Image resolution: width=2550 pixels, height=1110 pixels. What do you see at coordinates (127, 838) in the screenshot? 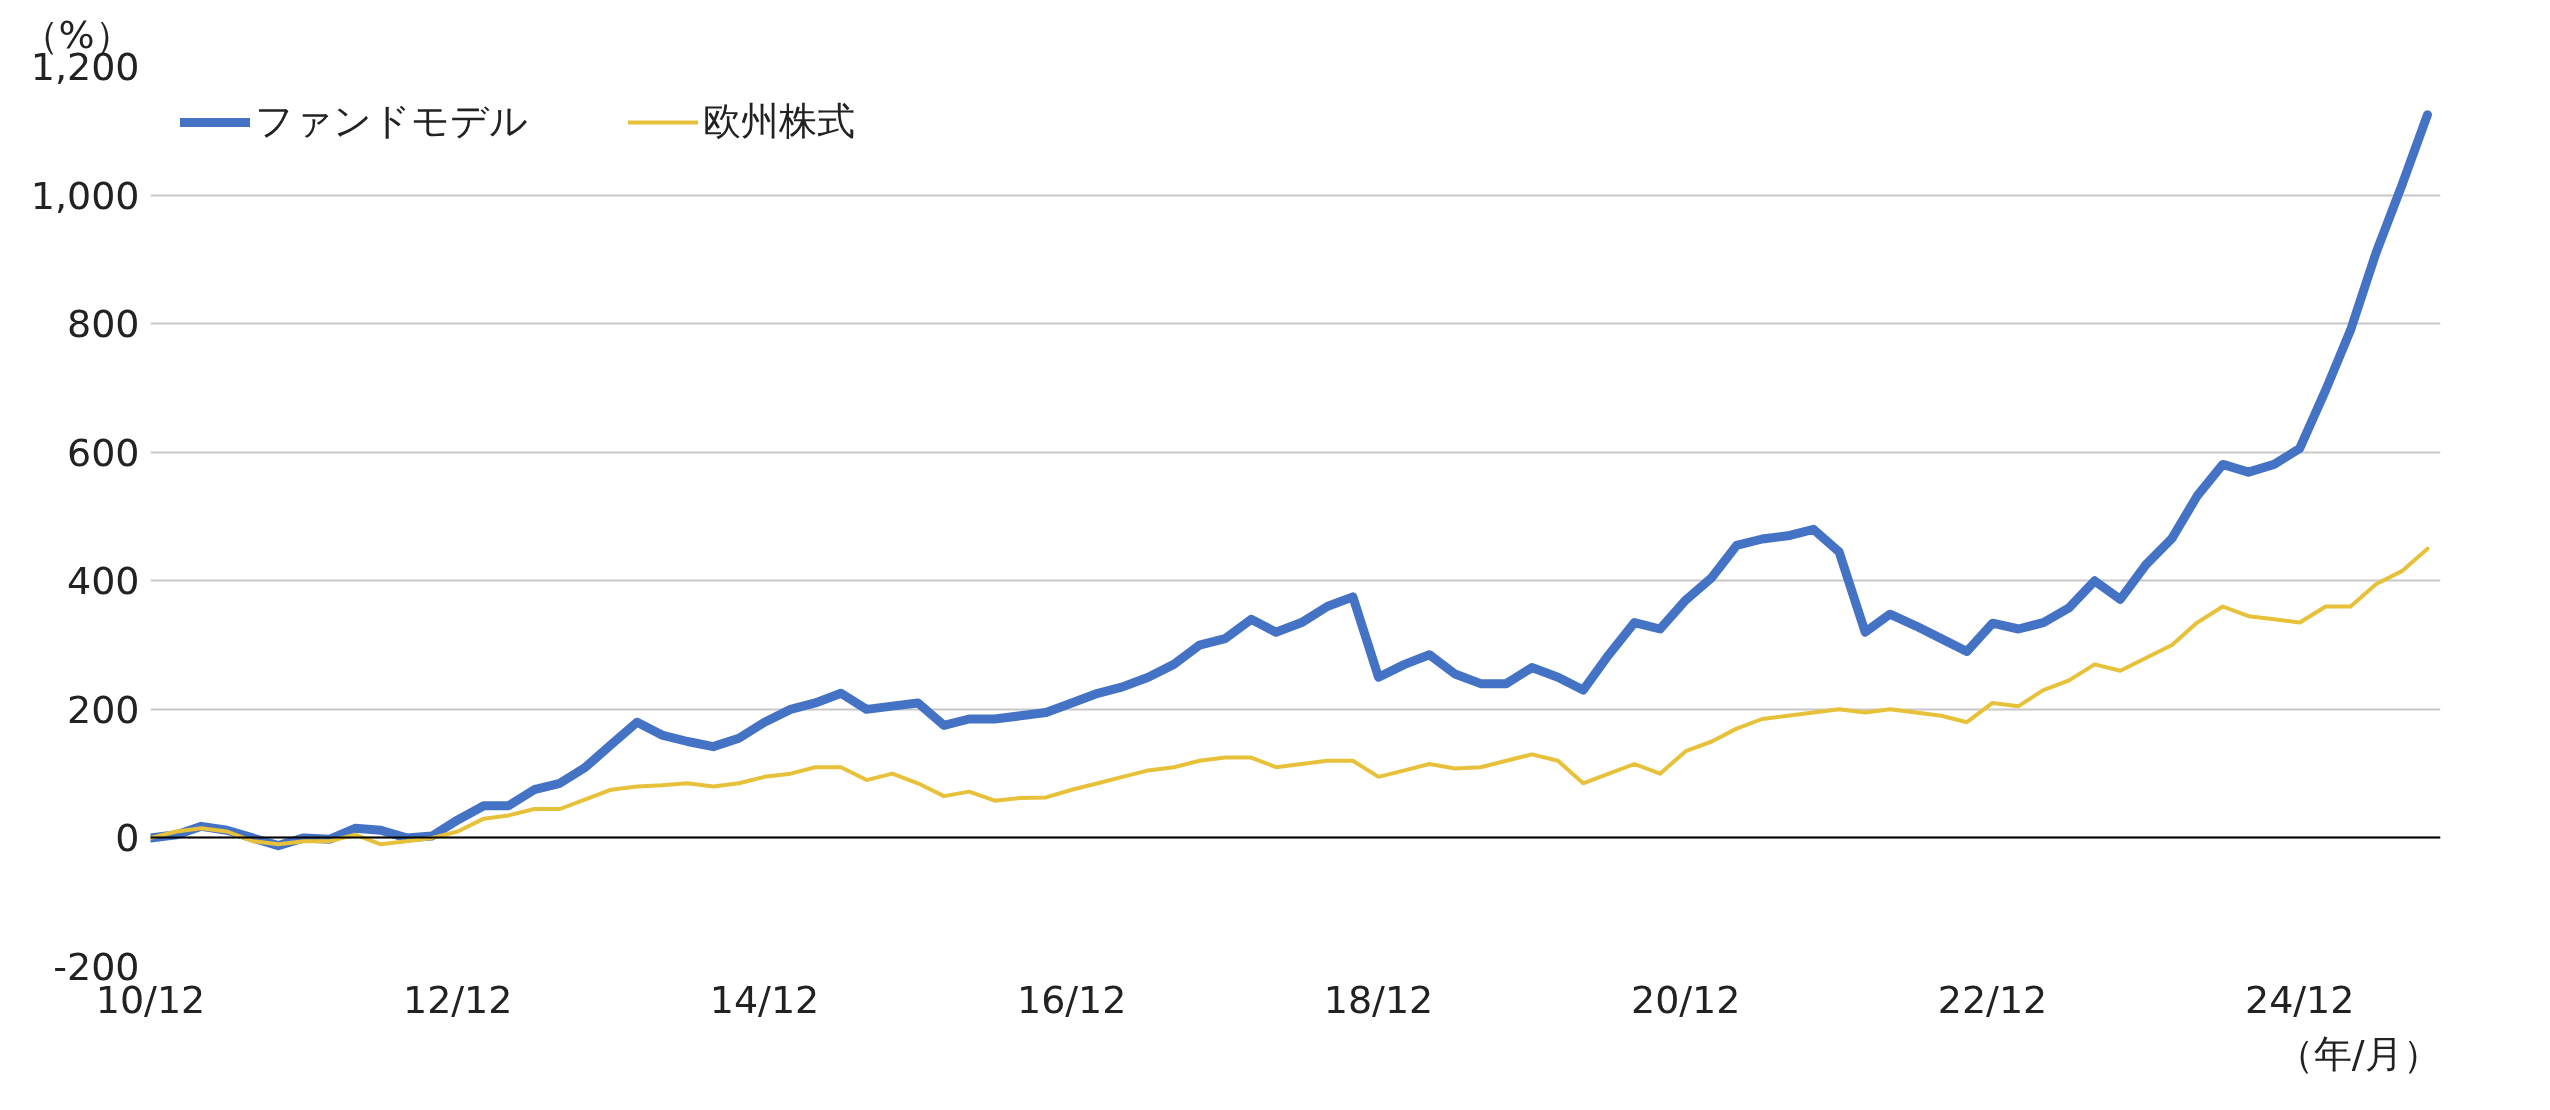
I see `y-tick-label: 0` at bounding box center [127, 838].